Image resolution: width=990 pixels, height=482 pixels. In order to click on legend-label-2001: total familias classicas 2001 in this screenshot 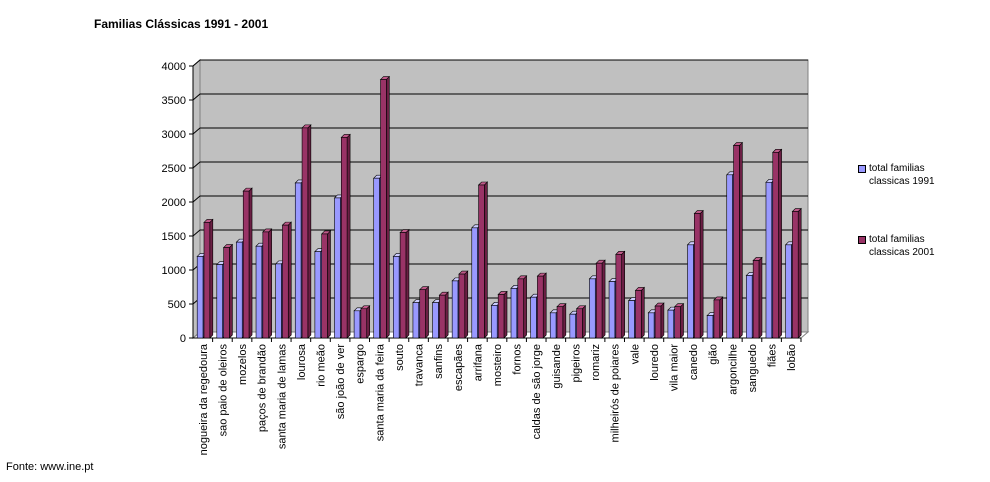, I will do `click(902, 246)`.